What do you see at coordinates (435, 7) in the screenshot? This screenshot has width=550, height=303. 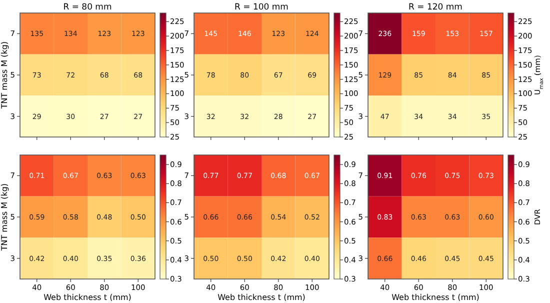 I see `chart-title: R = 120 mm` at bounding box center [435, 7].